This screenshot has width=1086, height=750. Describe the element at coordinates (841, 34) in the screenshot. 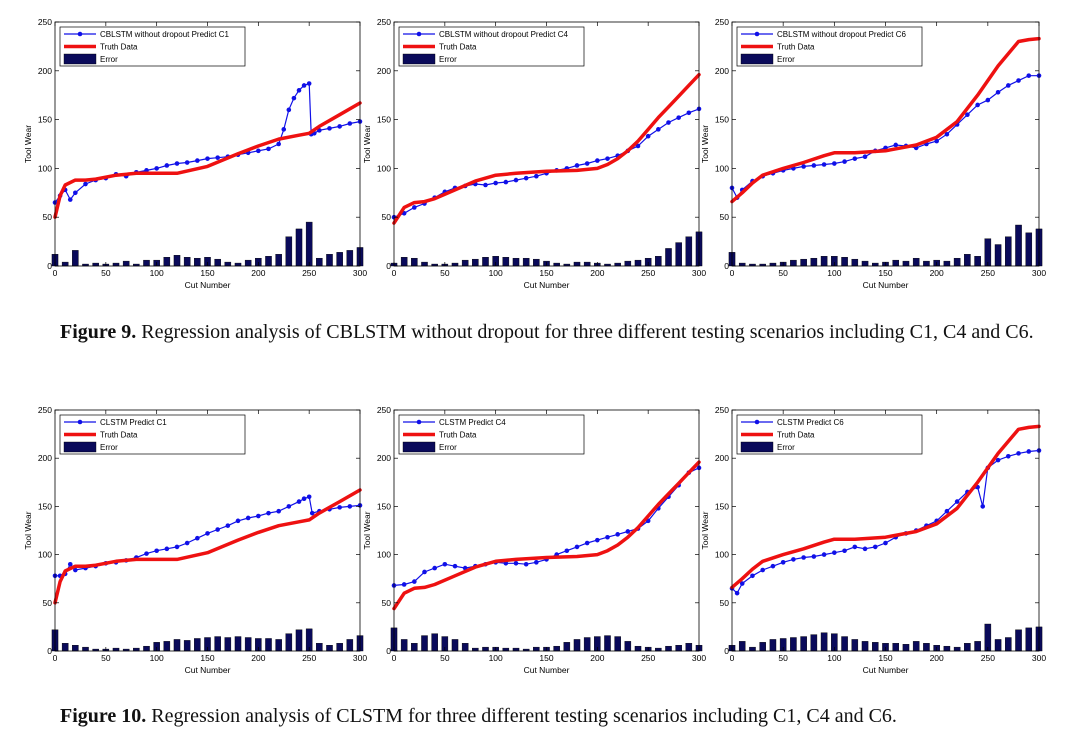

I see `legend-label: CBLSTM without dropout Predict C6` at that location.